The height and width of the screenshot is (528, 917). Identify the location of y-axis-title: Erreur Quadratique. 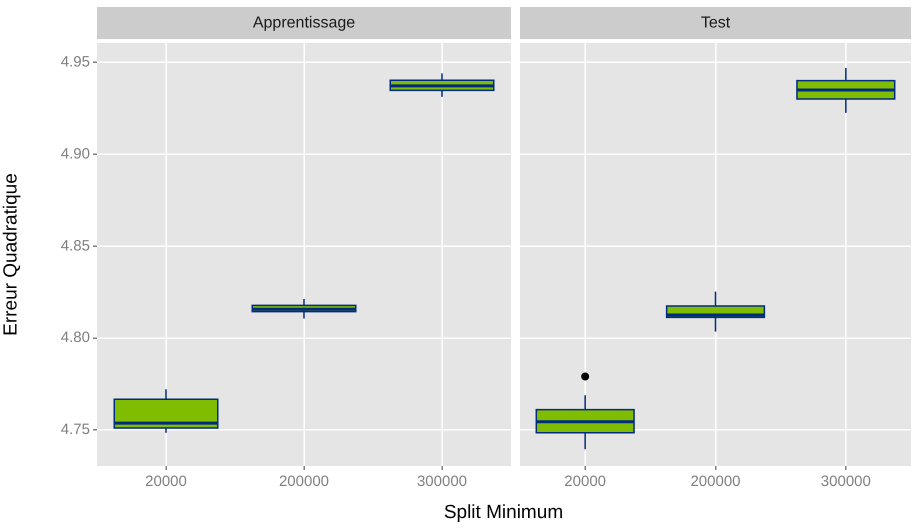
(11, 254).